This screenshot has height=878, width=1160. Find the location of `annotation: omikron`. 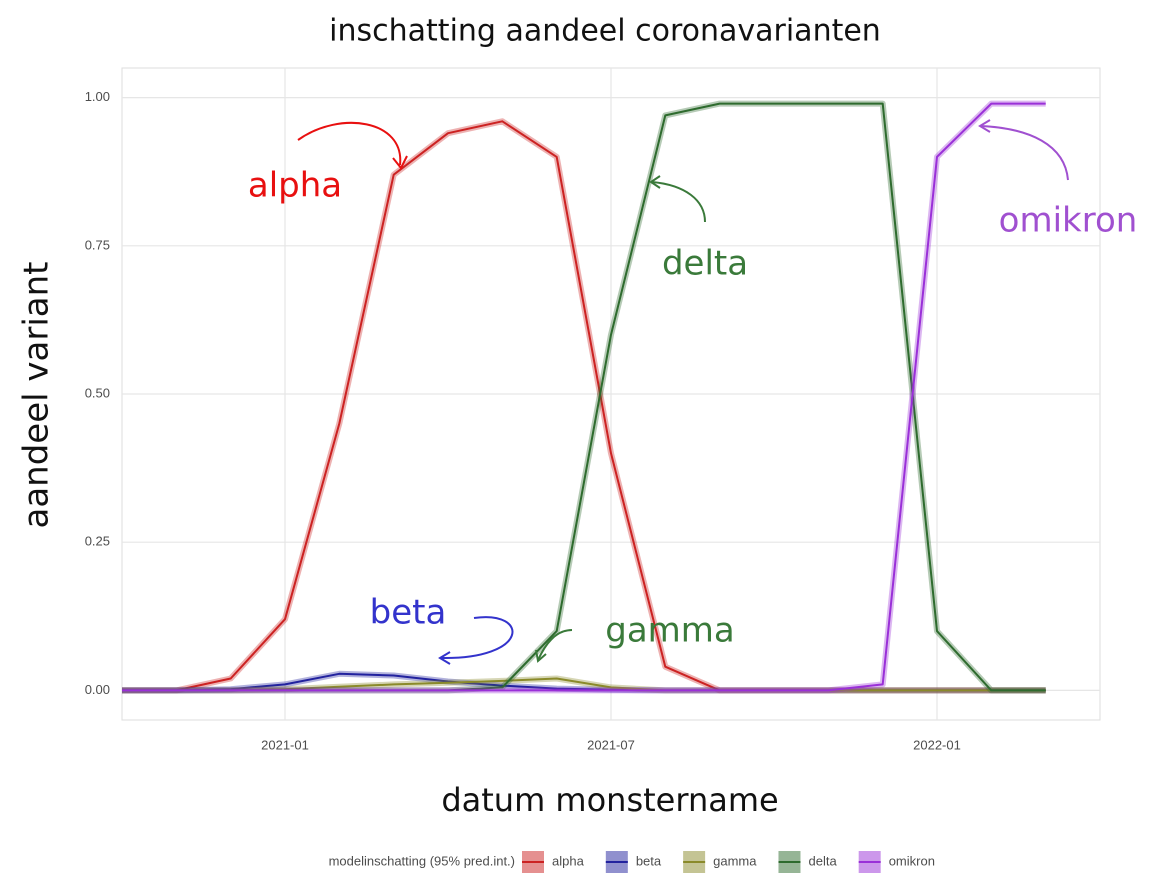

annotation: omikron is located at coordinates (1068, 221).